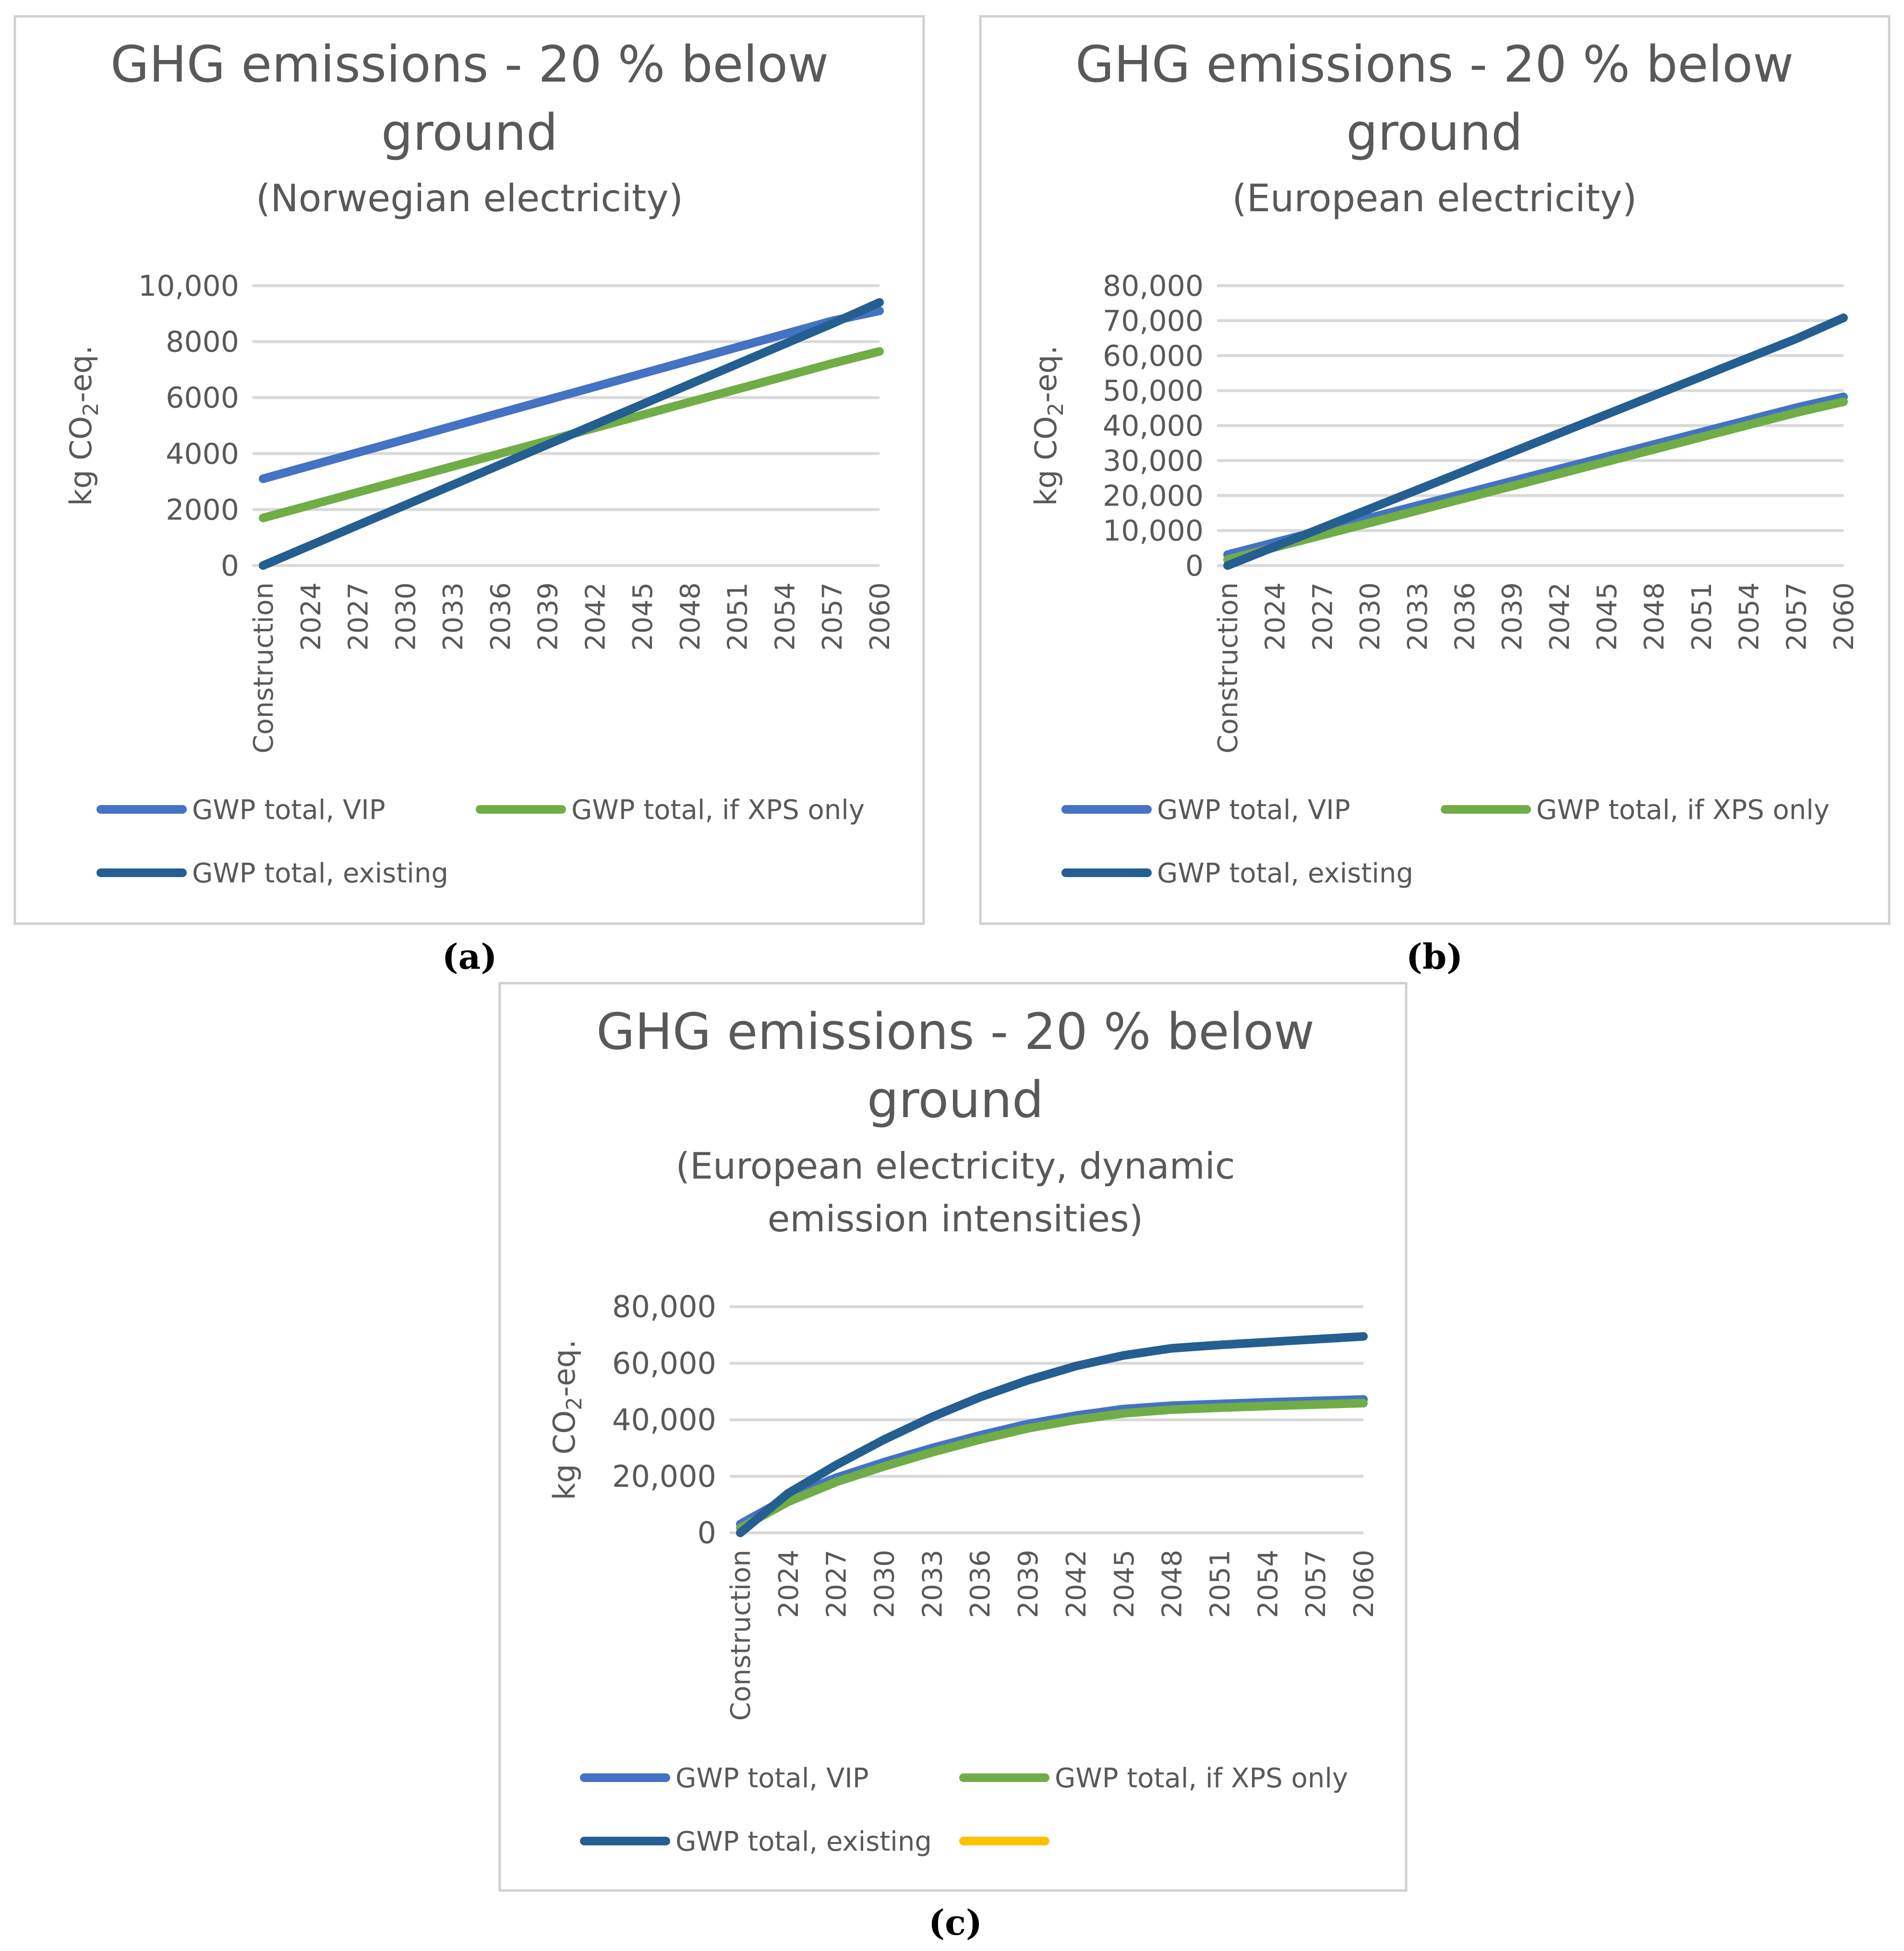  What do you see at coordinates (203, 510) in the screenshot?
I see `y-tick-label: 2000` at bounding box center [203, 510].